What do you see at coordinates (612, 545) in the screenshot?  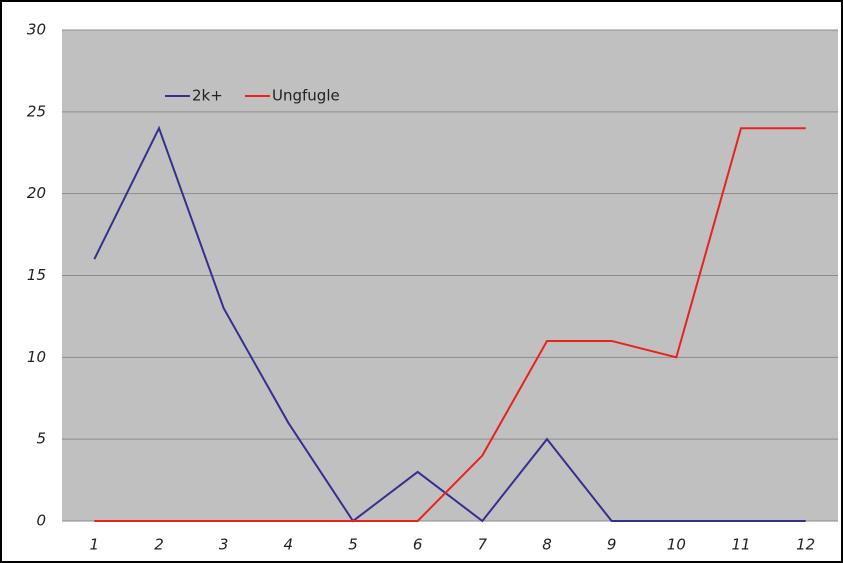 I see `x-tick-label: 9` at bounding box center [612, 545].